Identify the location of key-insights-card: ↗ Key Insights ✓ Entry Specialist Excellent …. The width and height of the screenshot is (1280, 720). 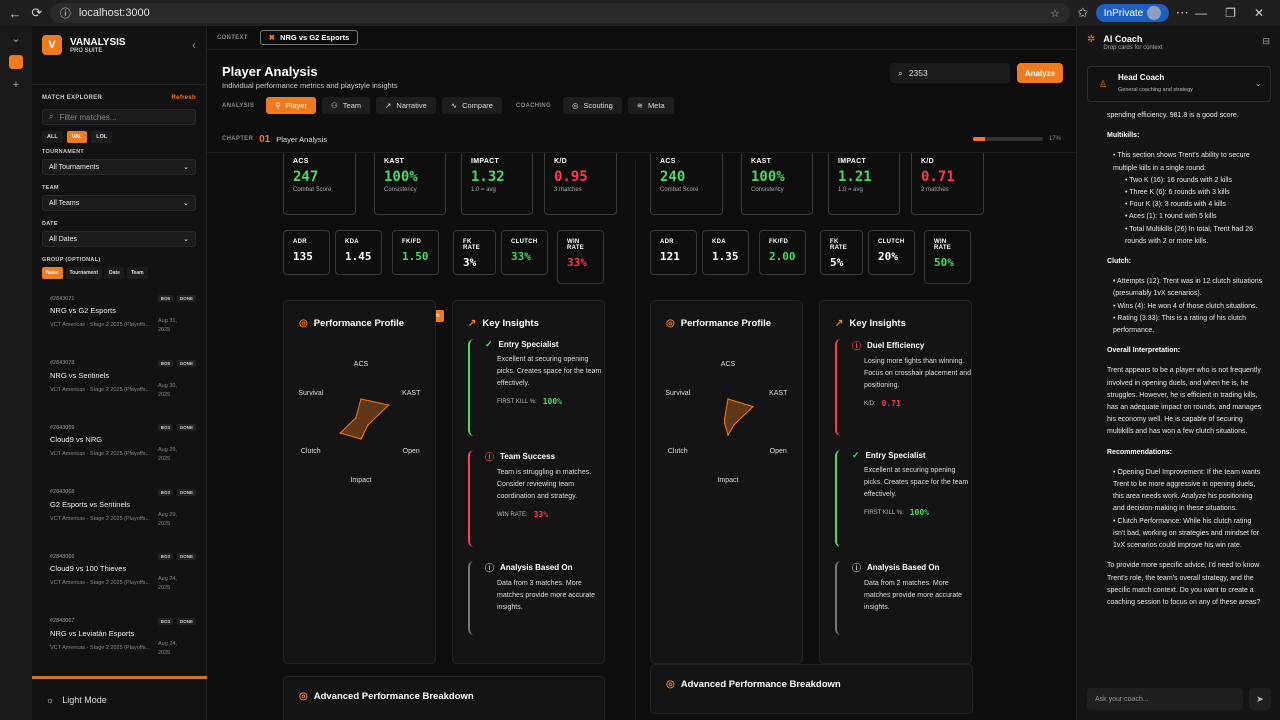
(528, 482).